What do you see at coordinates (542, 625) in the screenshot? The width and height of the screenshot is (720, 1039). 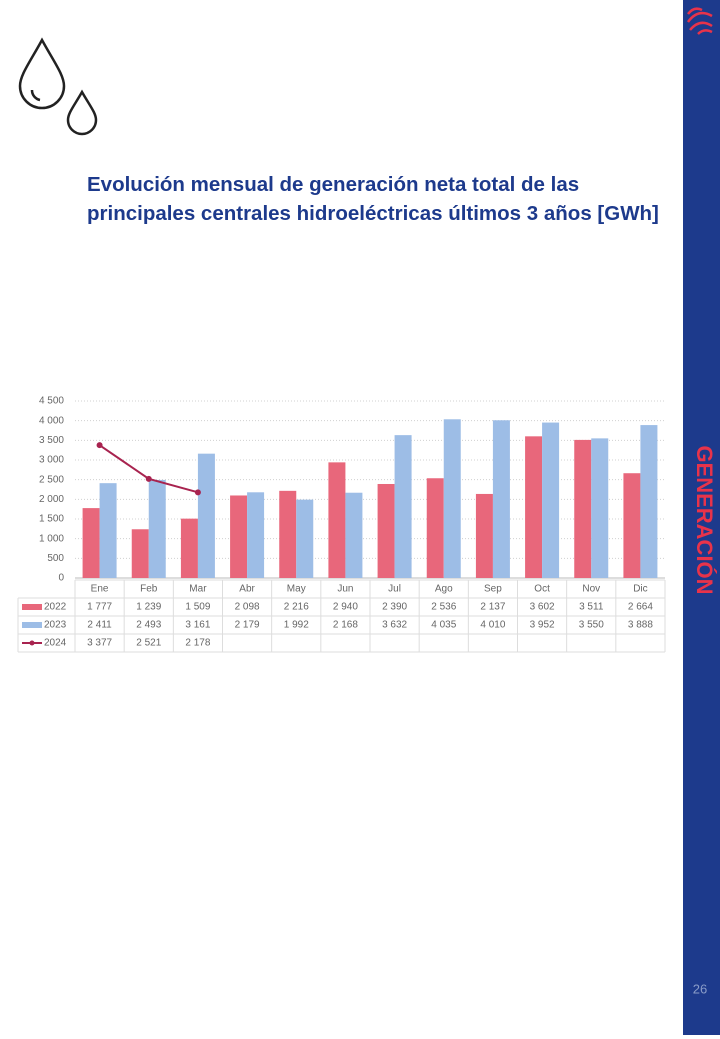 I see `table-value: 3 952` at bounding box center [542, 625].